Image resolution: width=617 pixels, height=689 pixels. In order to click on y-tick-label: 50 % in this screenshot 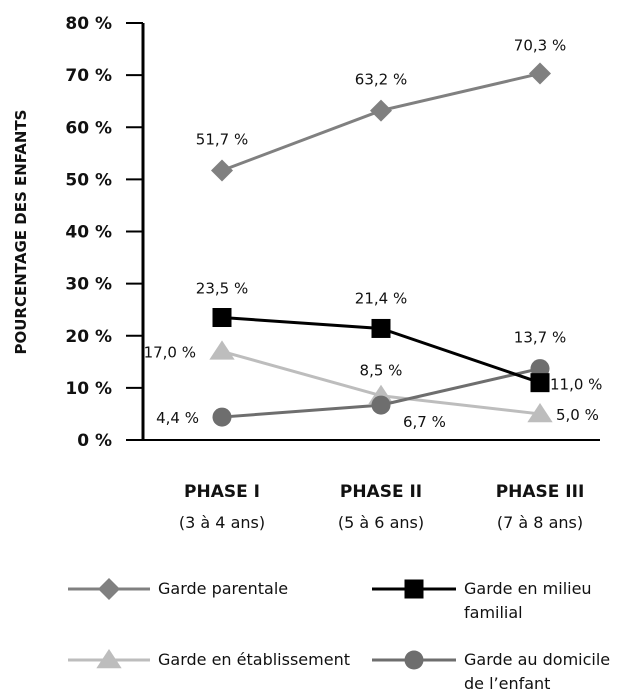, I will do `click(88, 180)`.